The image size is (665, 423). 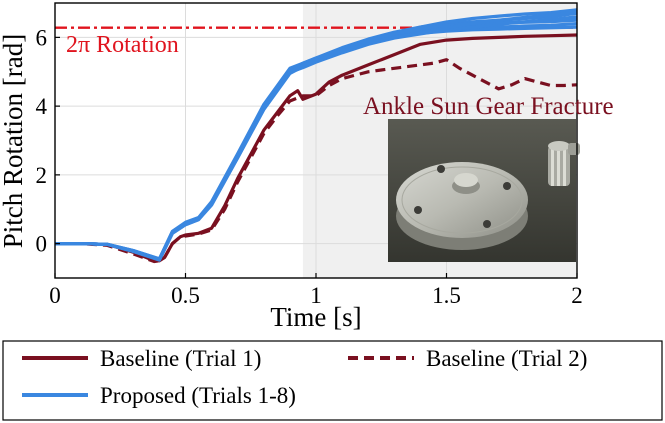 I want to click on two-pi-rotation-label: 2π Rotation, so click(x=122, y=45).